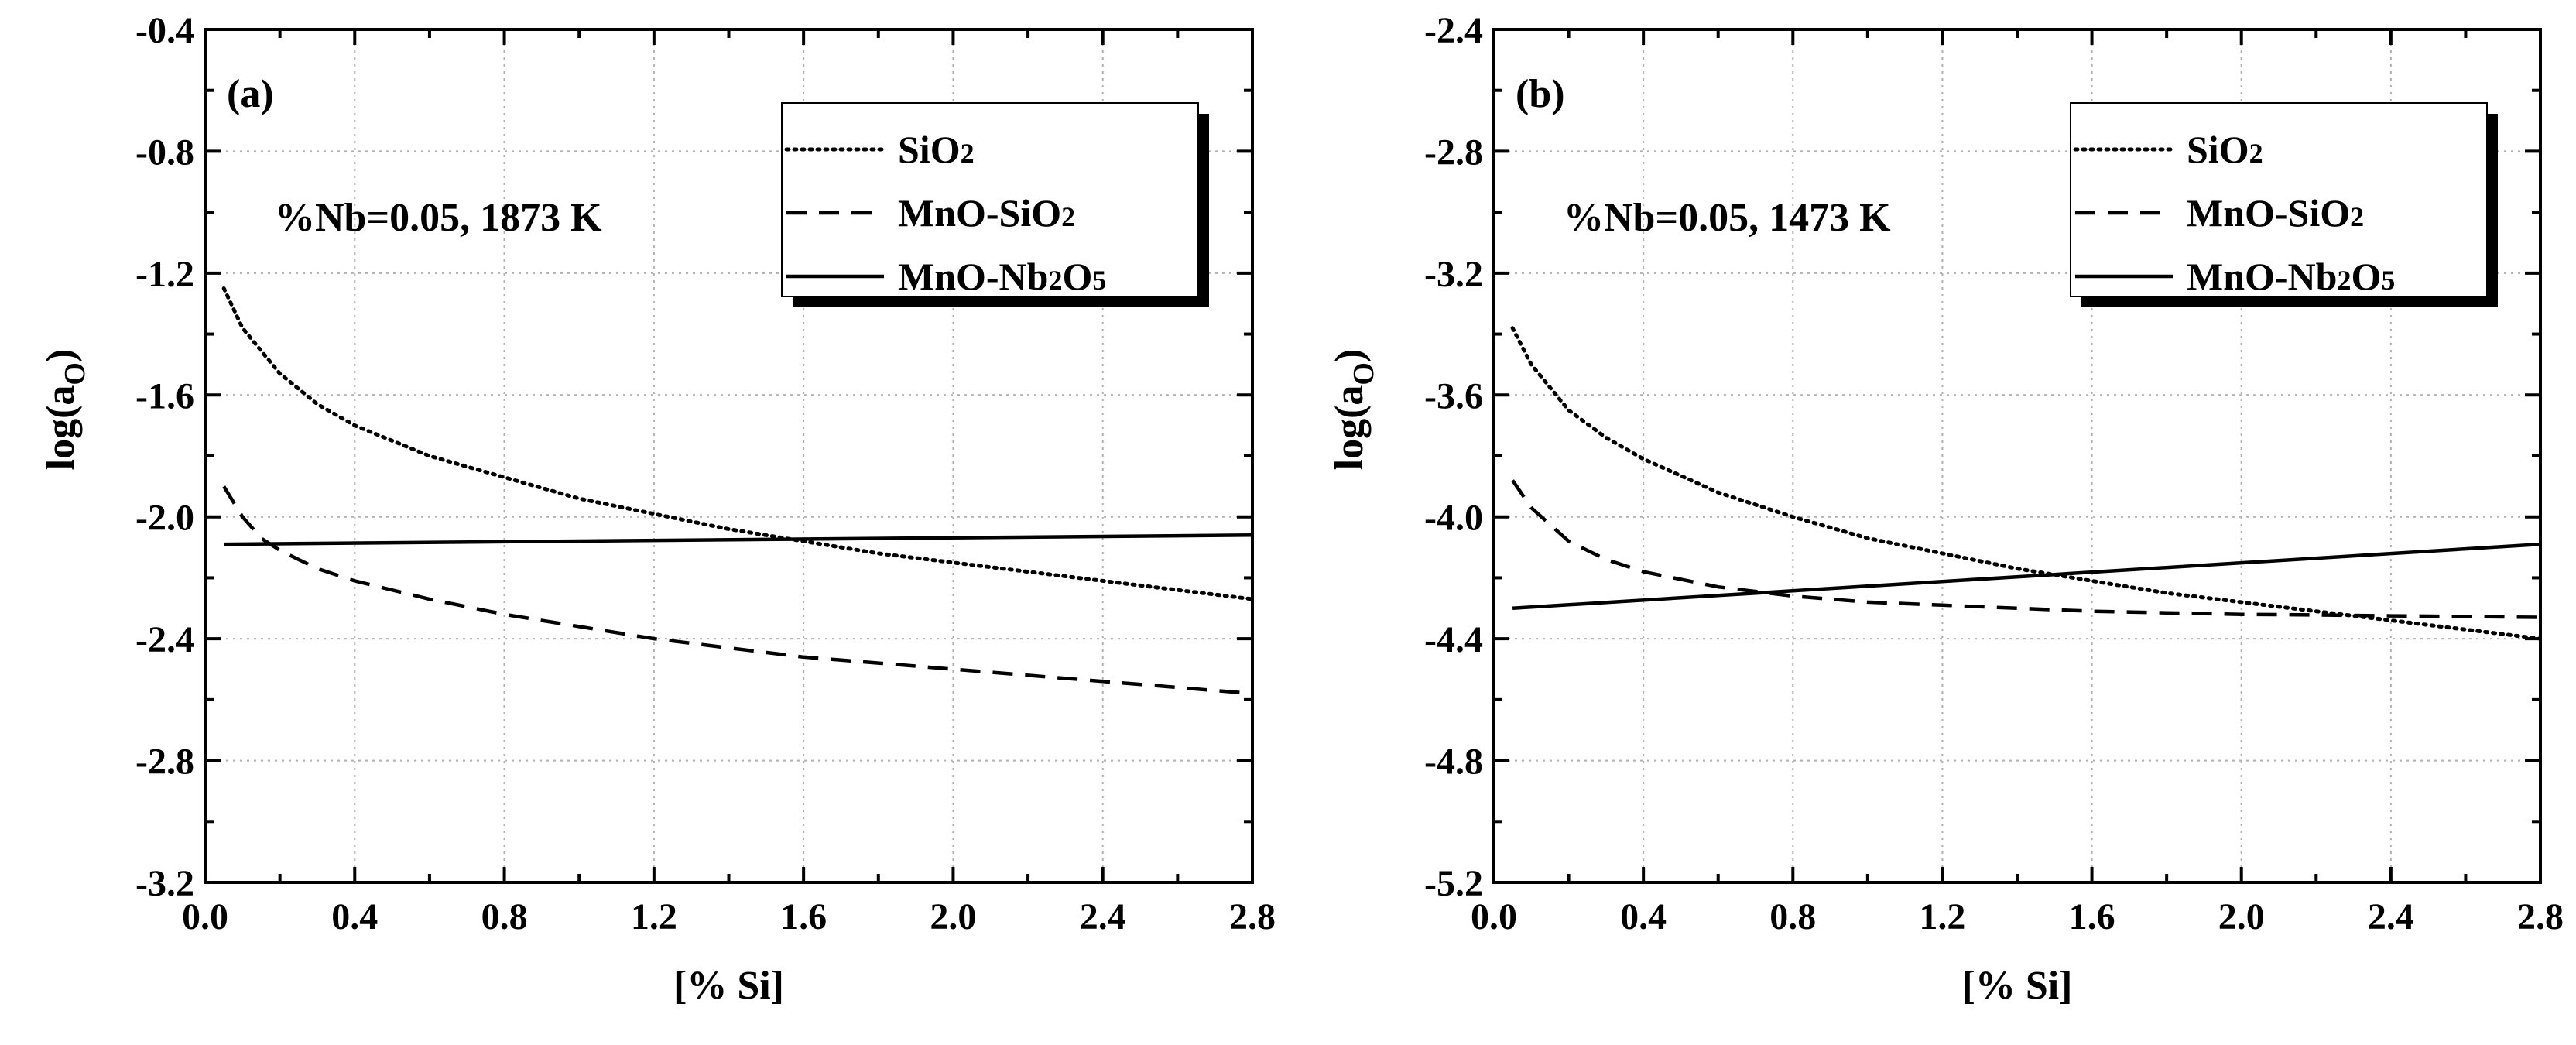 The width and height of the screenshot is (2576, 1045). What do you see at coordinates (251, 94) in the screenshot?
I see `panel-label: (a)` at bounding box center [251, 94].